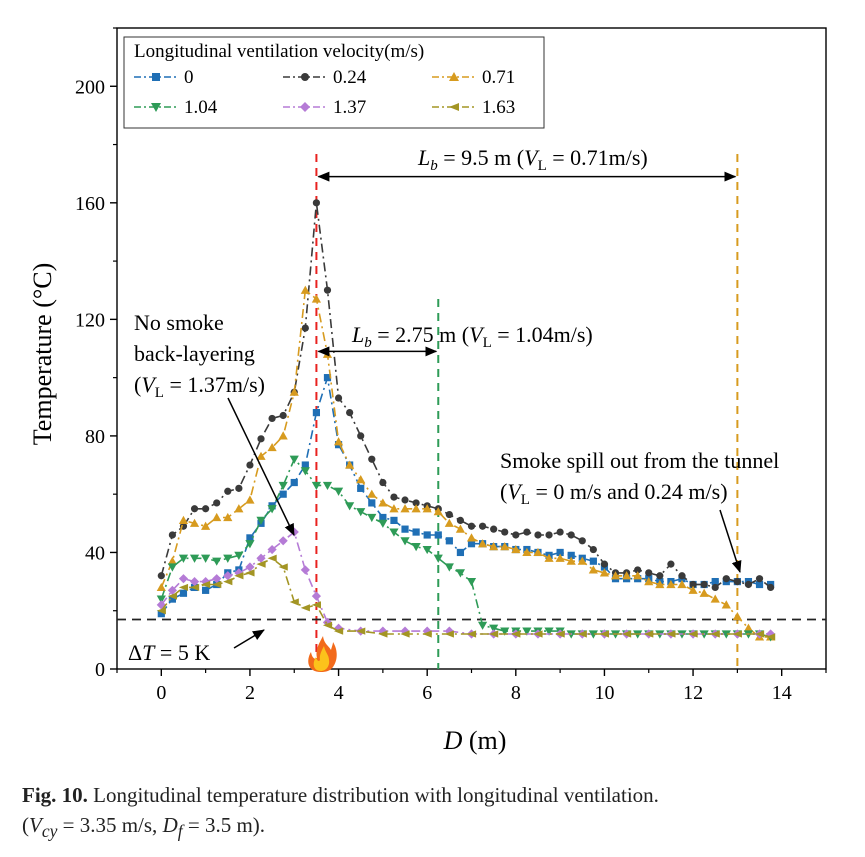 The image size is (865, 857). What do you see at coordinates (25, 825) in the screenshot?
I see `caption-open: (` at bounding box center [25, 825].